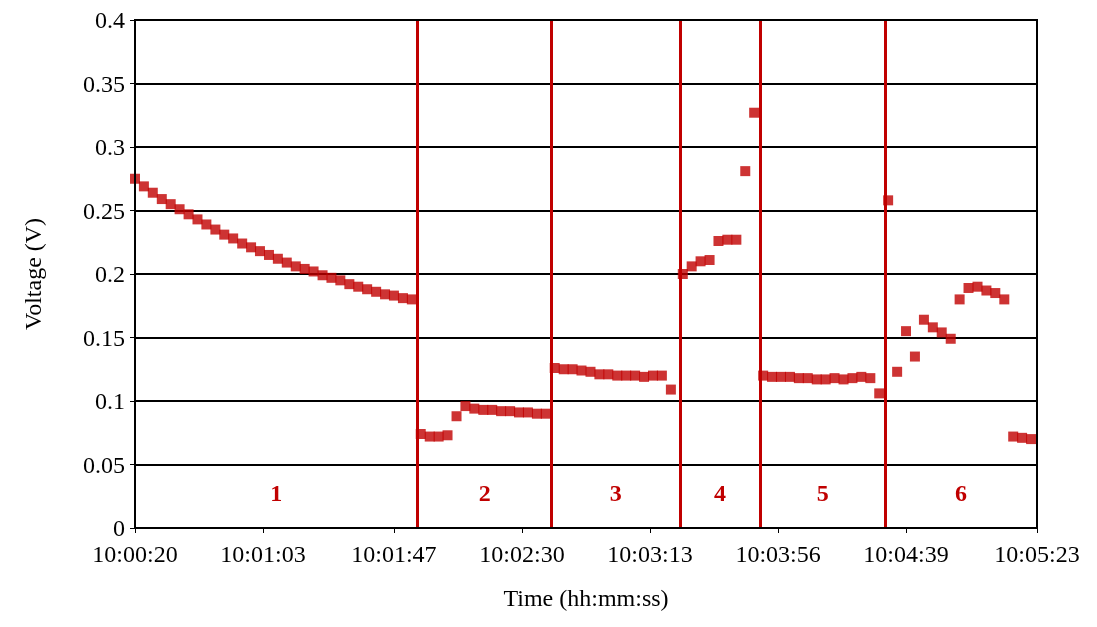  What do you see at coordinates (33, 274) in the screenshot?
I see `y-axis-title: Voltage (V)` at bounding box center [33, 274].